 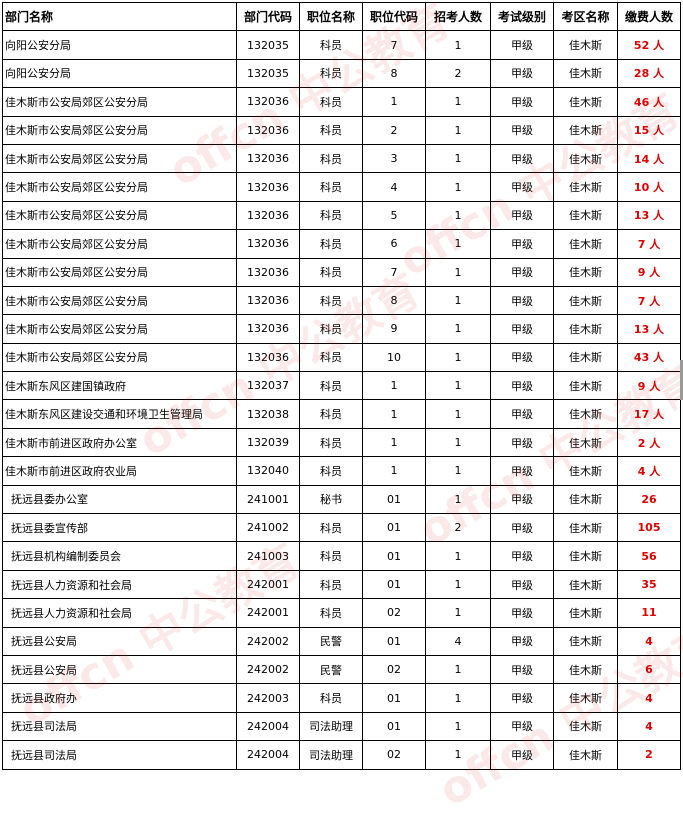 I want to click on cell-dept-name: 抚远县委办公室, so click(x=119, y=499).